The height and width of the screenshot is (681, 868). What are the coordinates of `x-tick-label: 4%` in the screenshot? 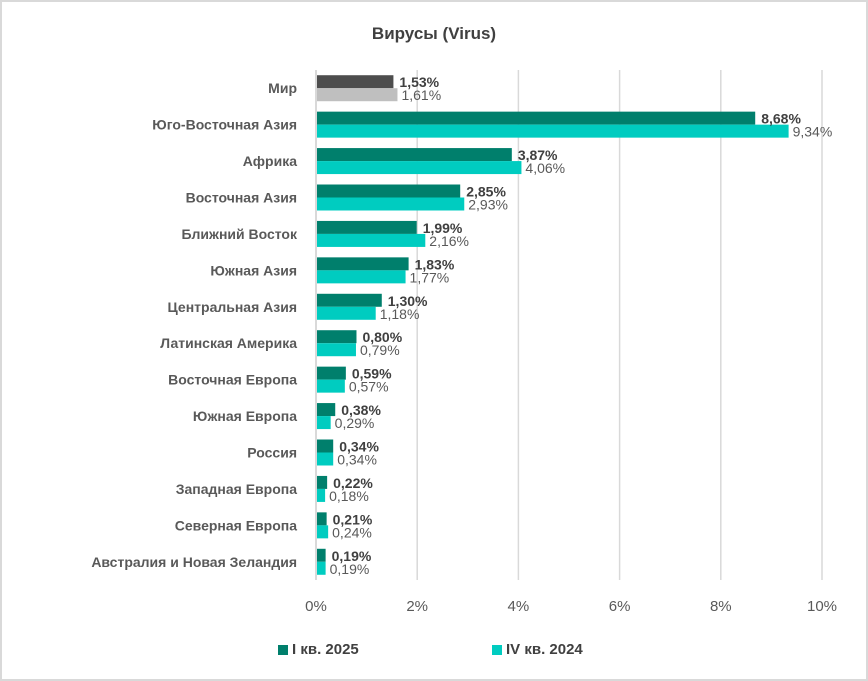 It's located at (519, 606).